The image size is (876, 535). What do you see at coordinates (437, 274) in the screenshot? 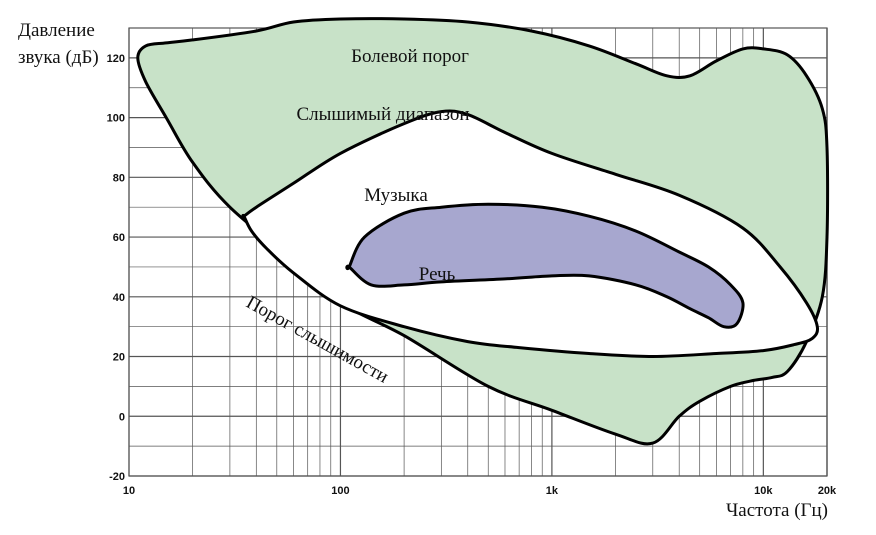
I see `speech-label: Речь` at bounding box center [437, 274].